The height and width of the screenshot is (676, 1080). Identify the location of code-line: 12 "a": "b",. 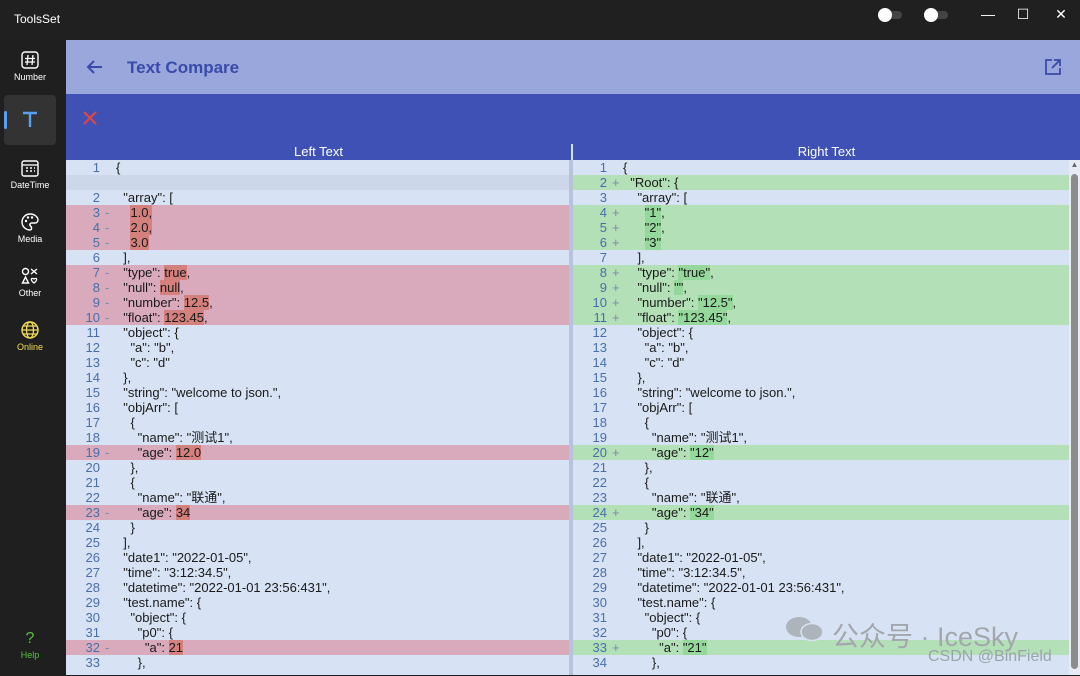
(317, 347).